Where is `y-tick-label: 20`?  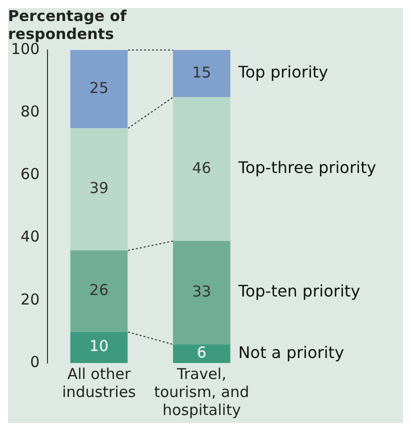
y-tick-label: 20 is located at coordinates (30, 299).